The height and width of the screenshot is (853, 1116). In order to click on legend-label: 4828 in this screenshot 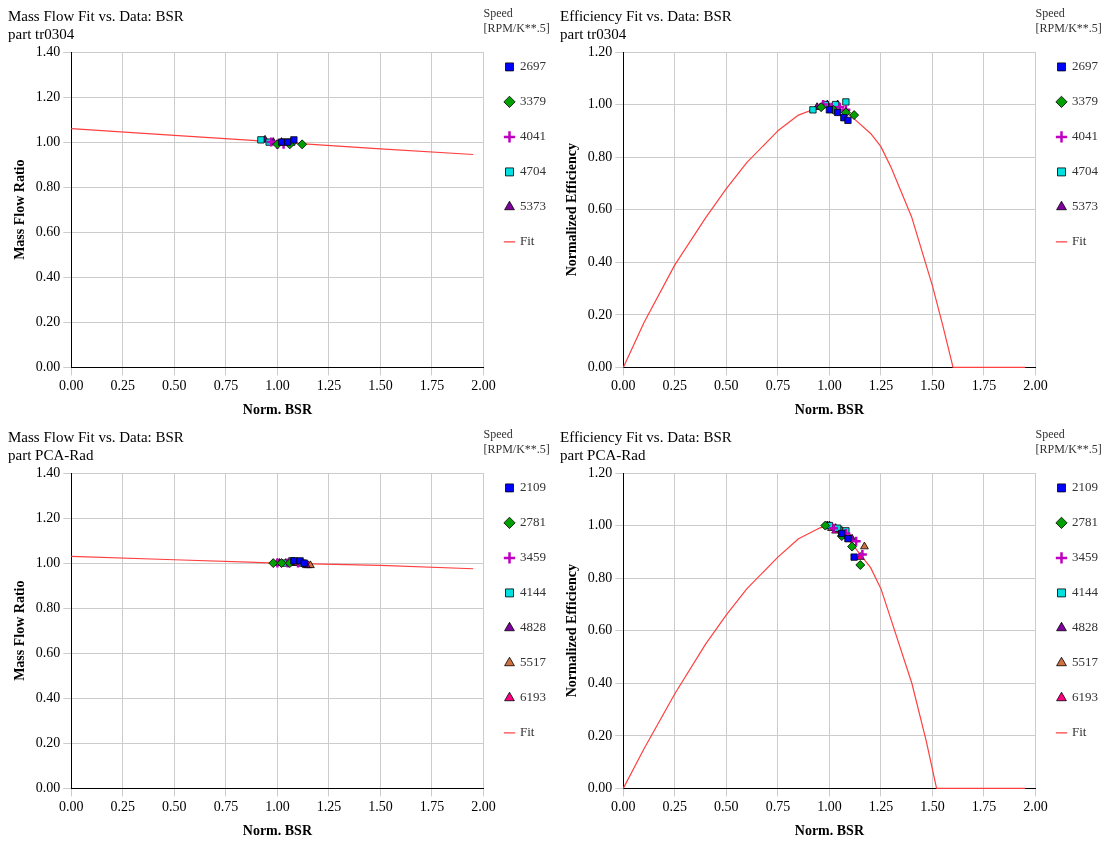, I will do `click(1085, 627)`.